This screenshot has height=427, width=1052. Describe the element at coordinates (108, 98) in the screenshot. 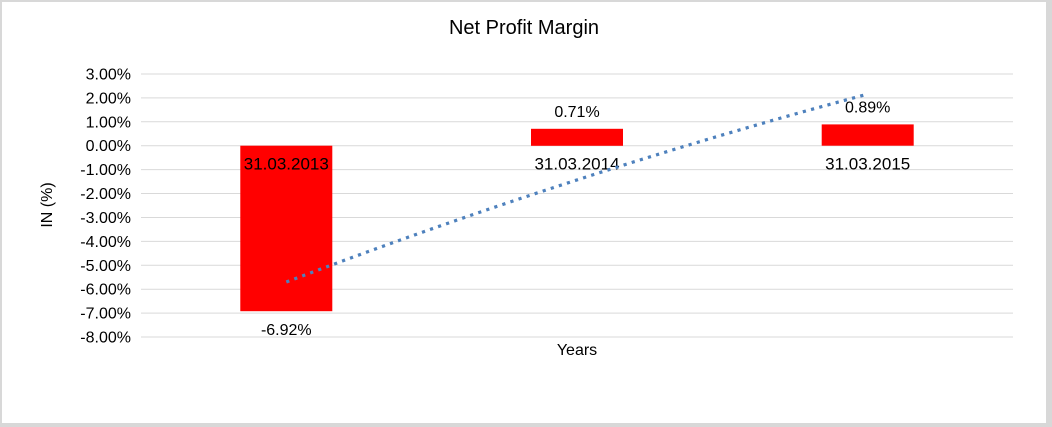

I see `y-tick-label: 2.00%` at that location.